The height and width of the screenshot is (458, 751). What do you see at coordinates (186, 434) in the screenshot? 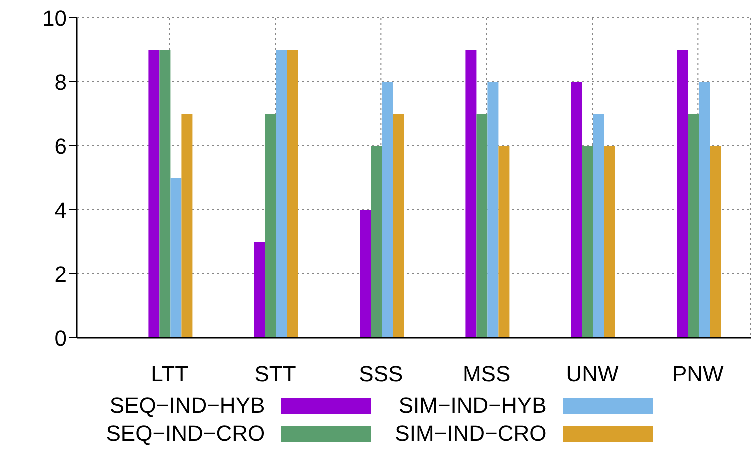
I see `legend-label: SEQ−IND−CRO` at bounding box center [186, 434].